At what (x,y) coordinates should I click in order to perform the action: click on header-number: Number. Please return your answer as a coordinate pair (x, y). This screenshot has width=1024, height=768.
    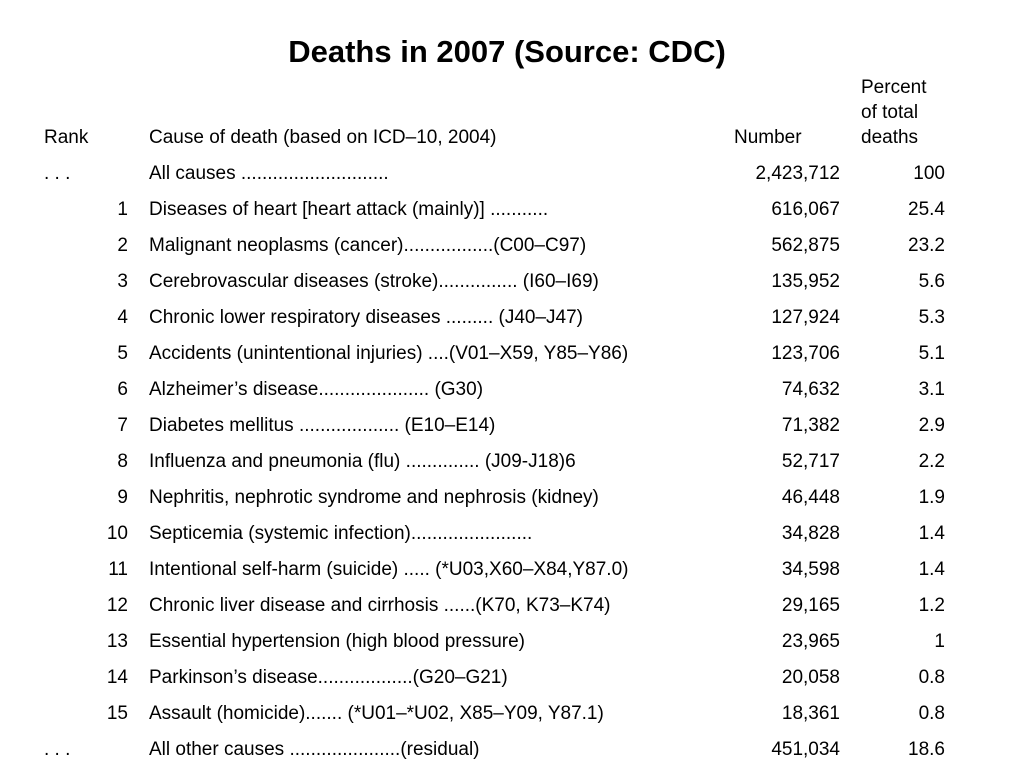
    Looking at the image, I should click on (768, 137).